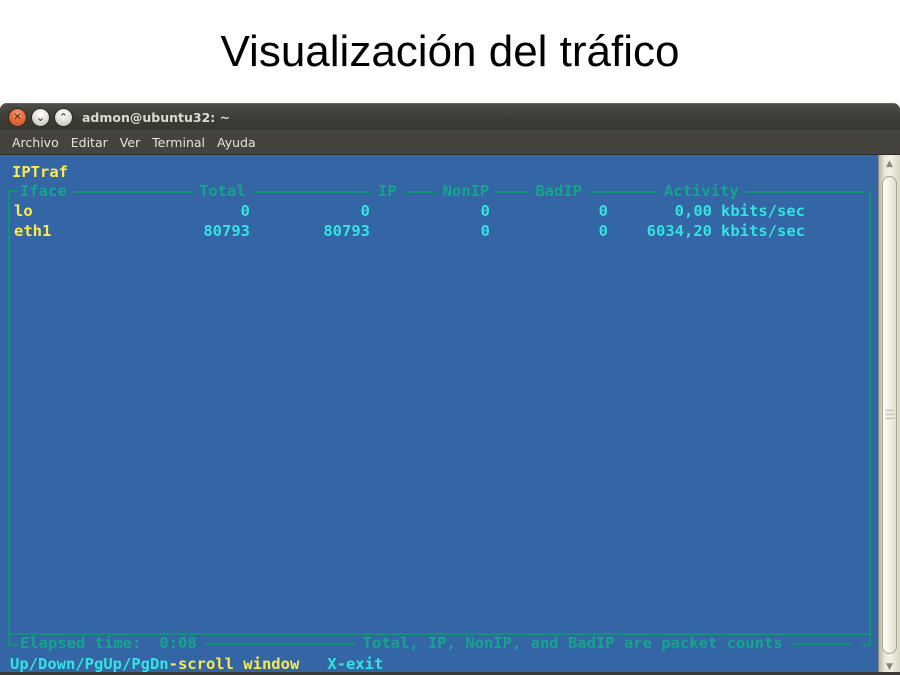  What do you see at coordinates (889, 666) in the screenshot?
I see `scroll-down-arrow-icon: ▼` at bounding box center [889, 666].